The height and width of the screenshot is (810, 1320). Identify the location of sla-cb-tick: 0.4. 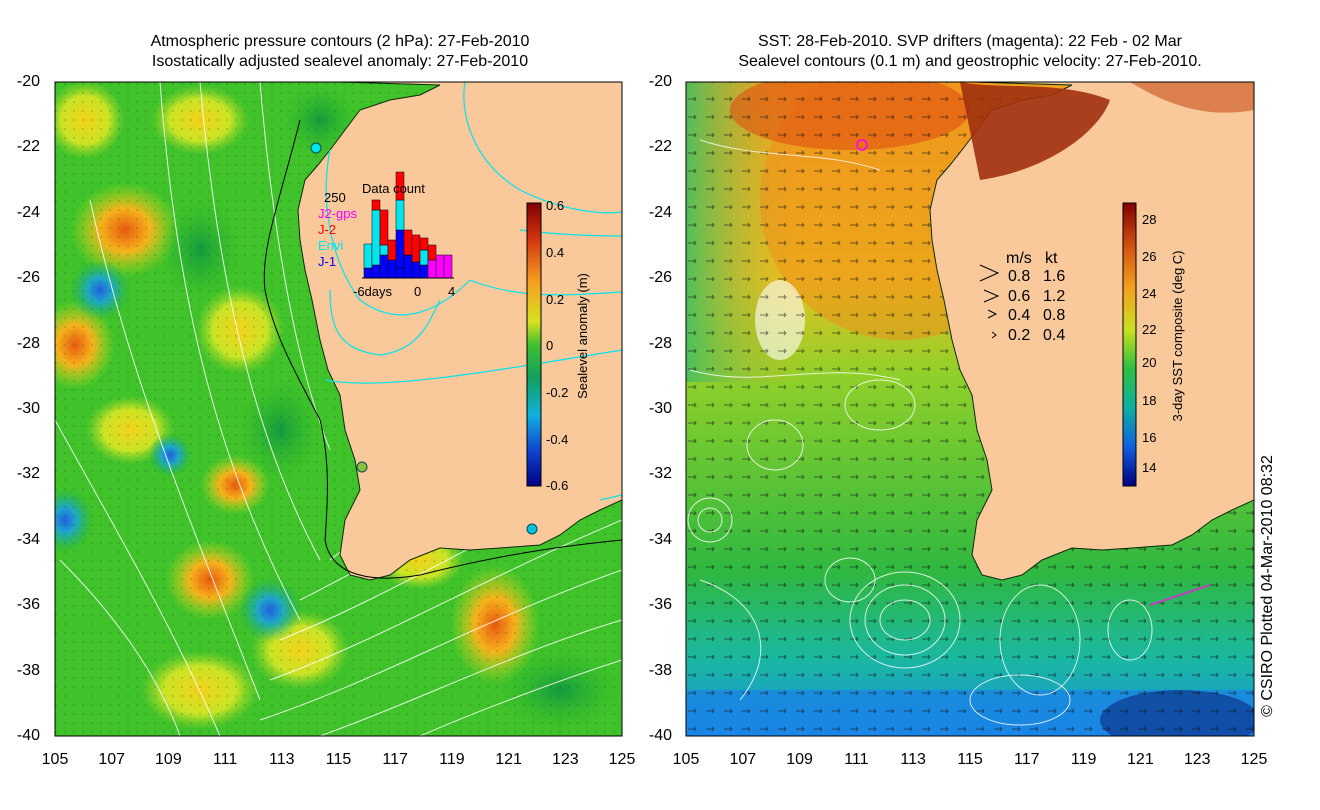
(555, 252).